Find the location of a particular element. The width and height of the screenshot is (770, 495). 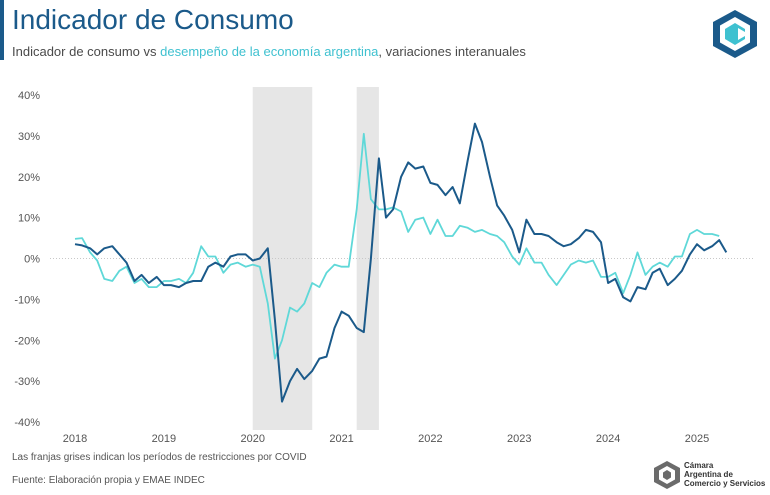

org-name-line1: Cámara is located at coordinates (699, 465).